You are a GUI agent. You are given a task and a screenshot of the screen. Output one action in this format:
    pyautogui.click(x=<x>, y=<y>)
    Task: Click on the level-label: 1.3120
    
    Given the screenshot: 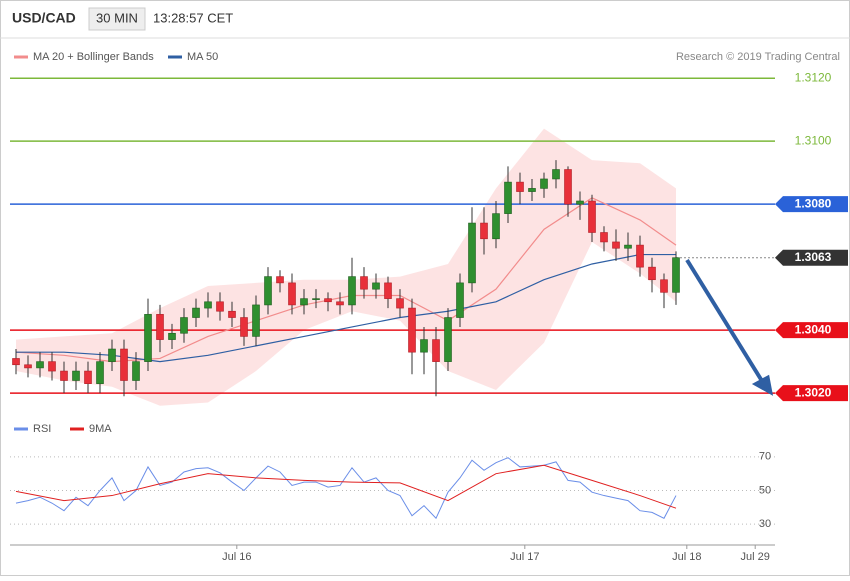 What is the action you would take?
    pyautogui.click(x=813, y=77)
    